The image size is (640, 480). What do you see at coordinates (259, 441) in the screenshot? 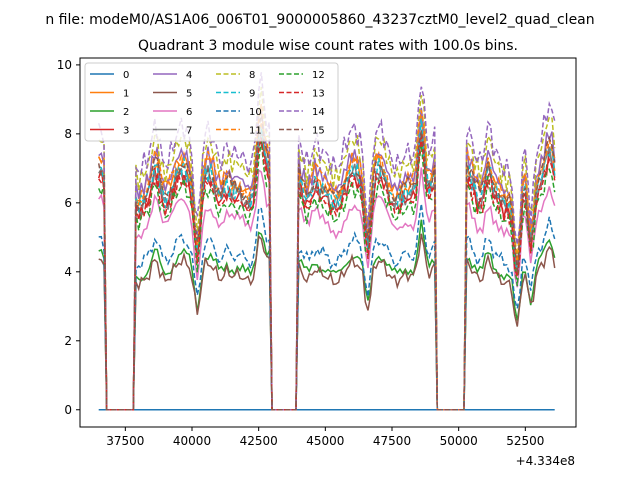
I see `x-tick-label: 42500` at bounding box center [259, 441].